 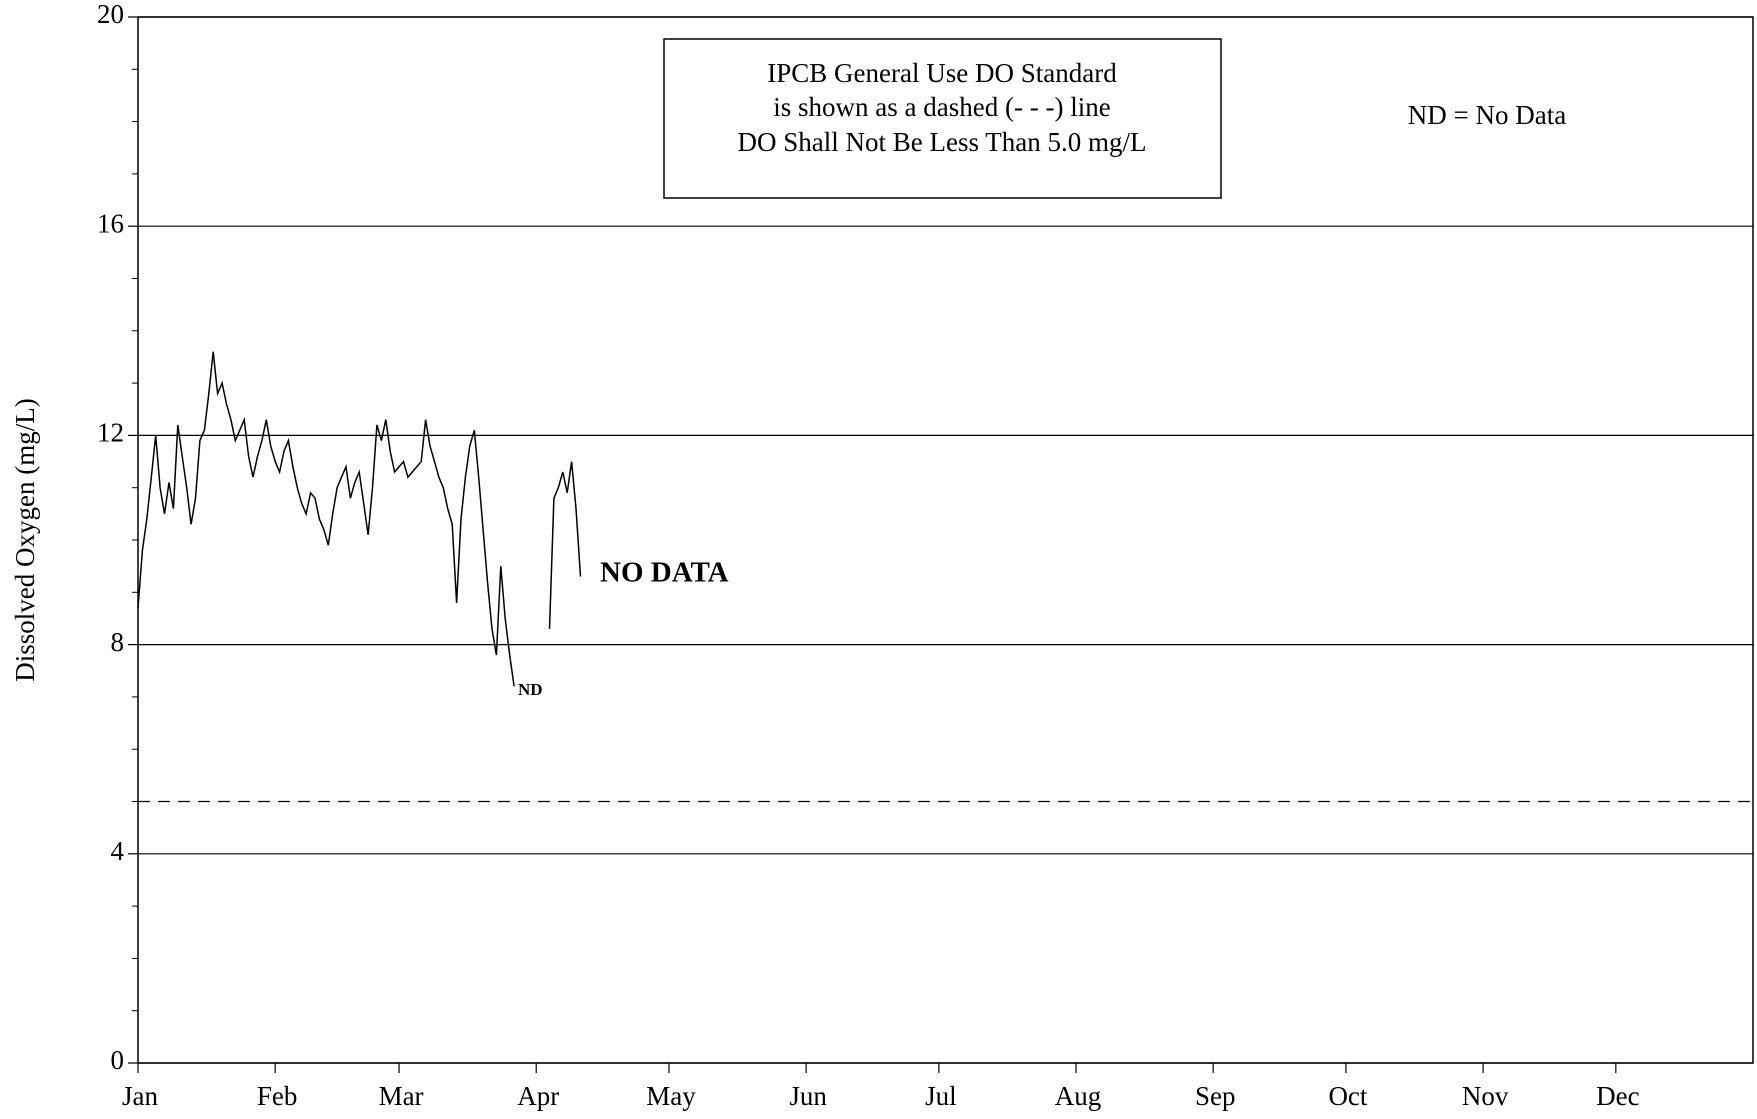 I want to click on annotation-line: IPCB General Use DO Standard, so click(x=942, y=73).